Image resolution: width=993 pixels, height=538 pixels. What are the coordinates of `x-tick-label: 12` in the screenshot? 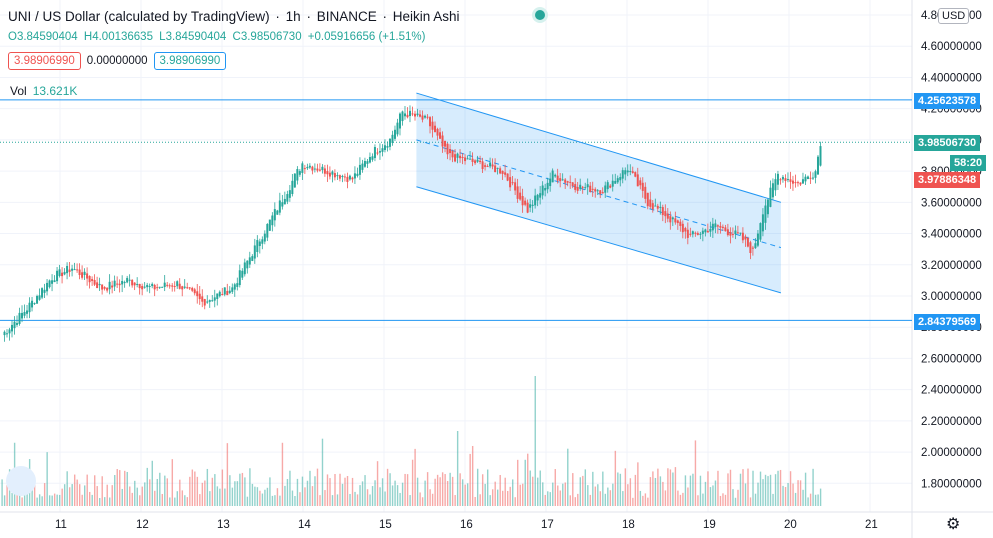 It's located at (142, 525).